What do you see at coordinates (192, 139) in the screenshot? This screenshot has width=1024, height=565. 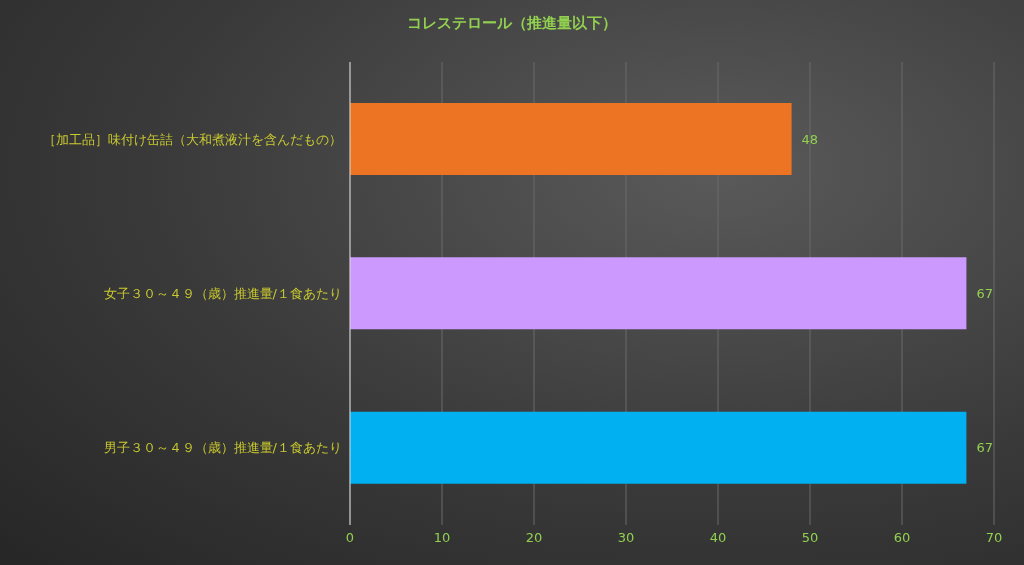 I see `y-tick-label: ［加工品］味付け缶詰（大和煮液汁を含んだもの）` at bounding box center [192, 139].